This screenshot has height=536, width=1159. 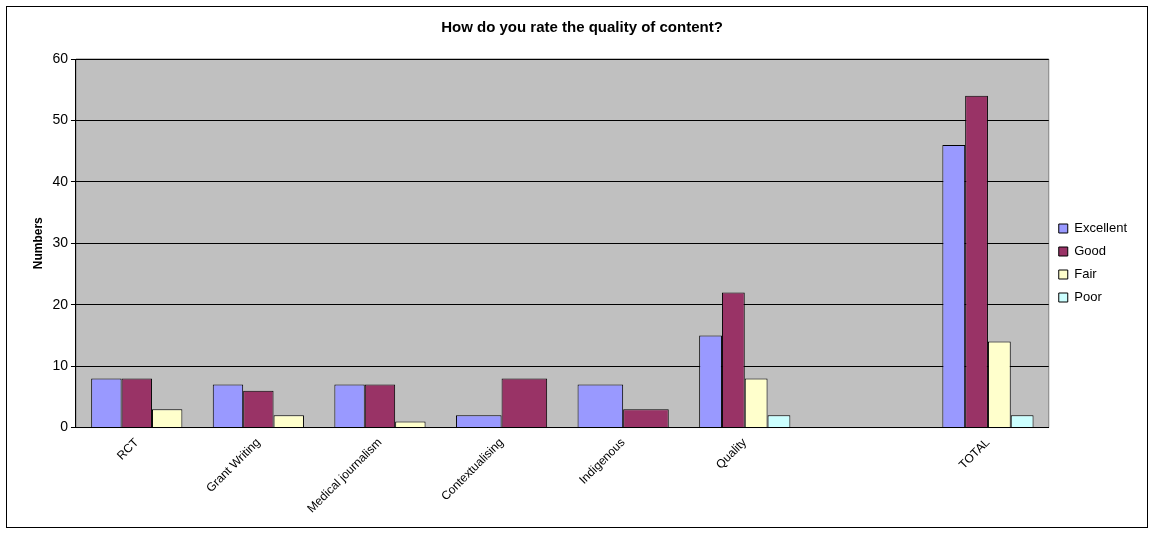 What do you see at coordinates (60, 364) in the screenshot?
I see `y-tick-label: 10` at bounding box center [60, 364].